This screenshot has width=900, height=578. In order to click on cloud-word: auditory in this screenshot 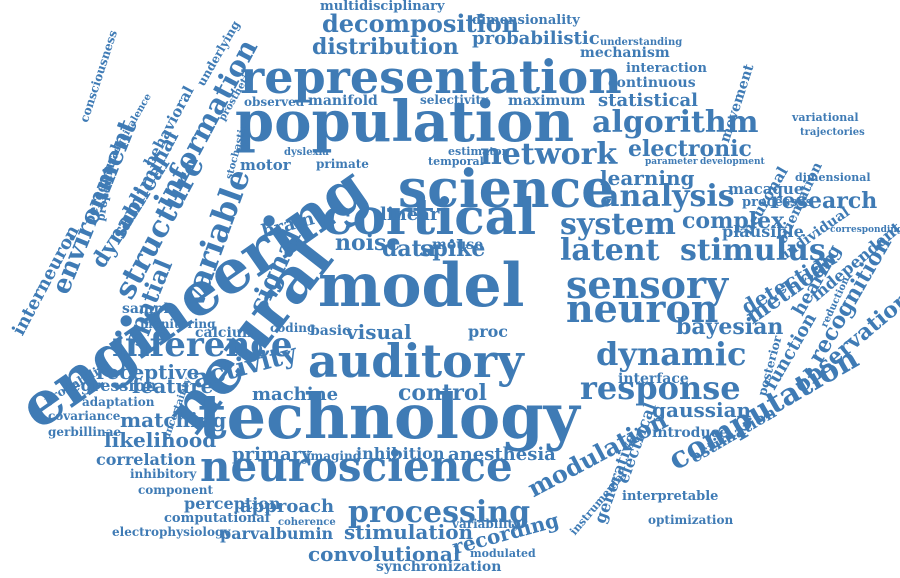, I will do `click(416, 361)`.